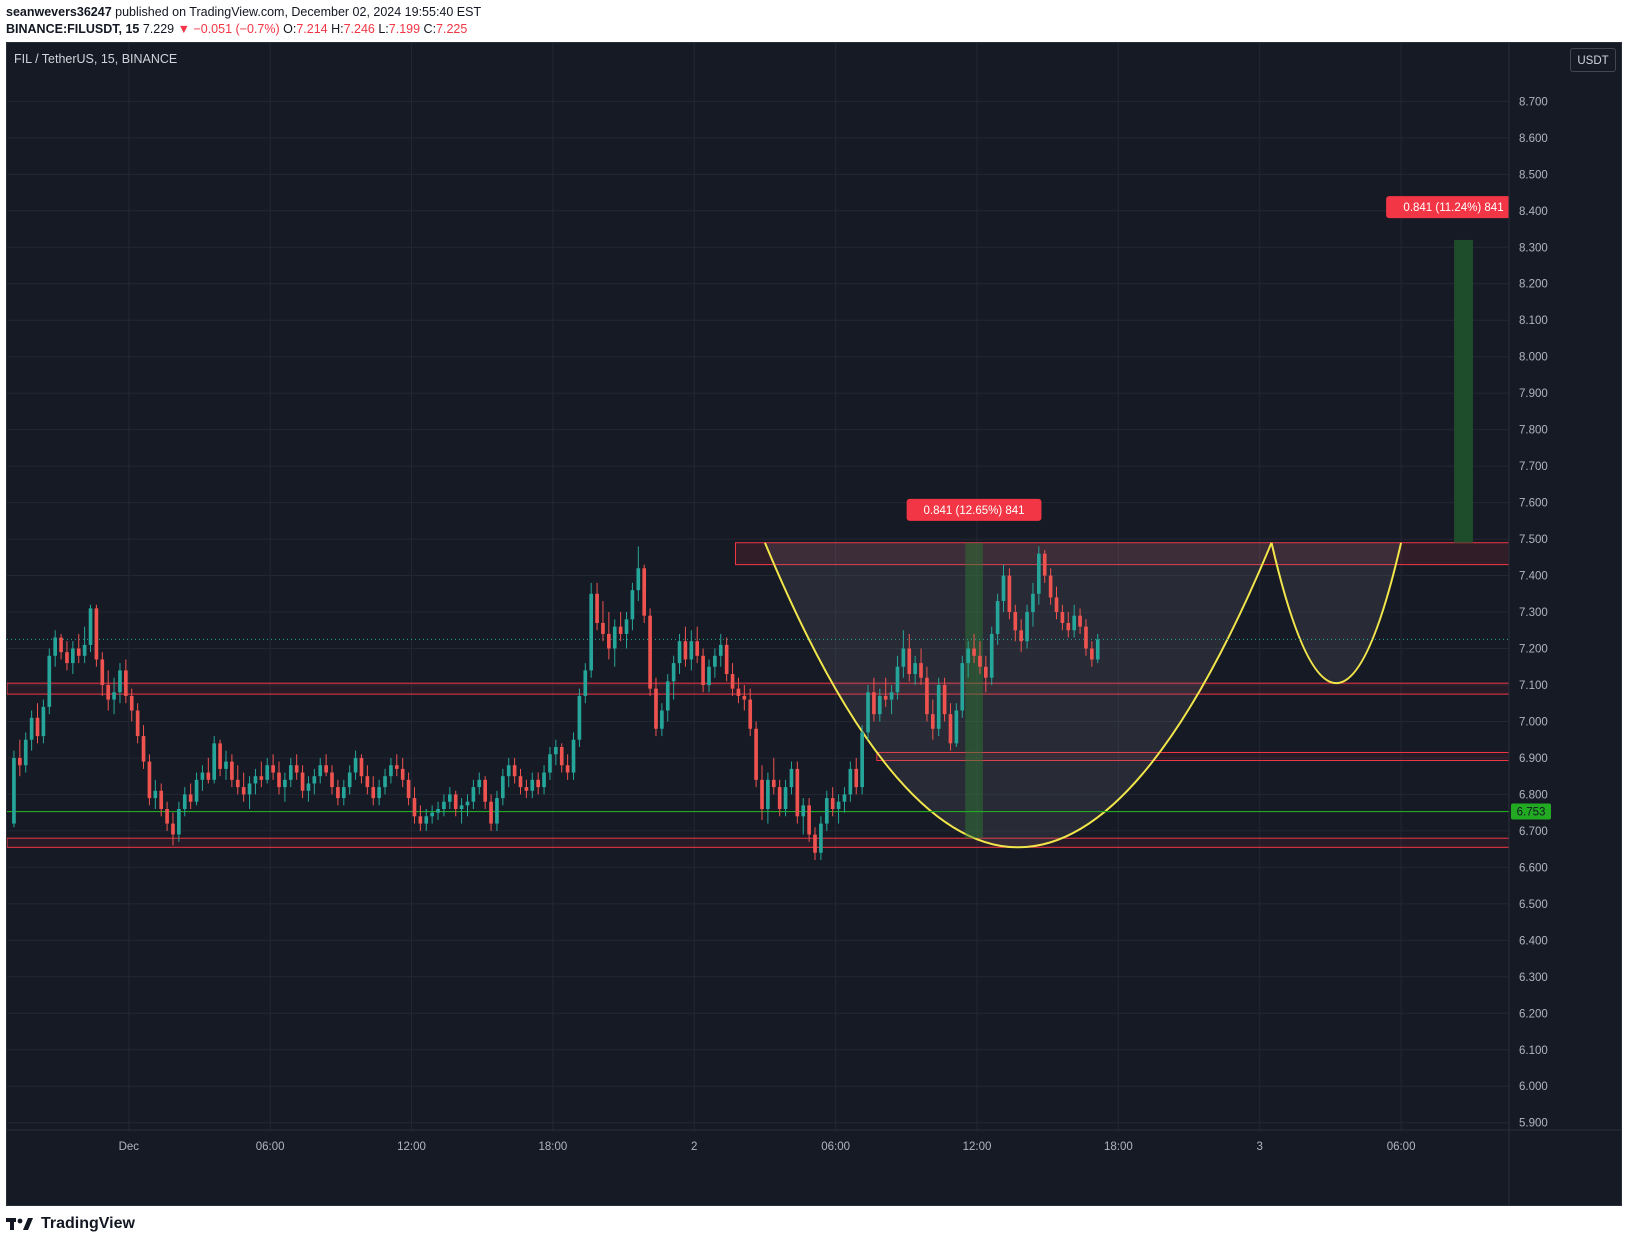 The image size is (1627, 1241). Describe the element at coordinates (158, 29) in the screenshot. I see `last-price: 7.229` at that location.